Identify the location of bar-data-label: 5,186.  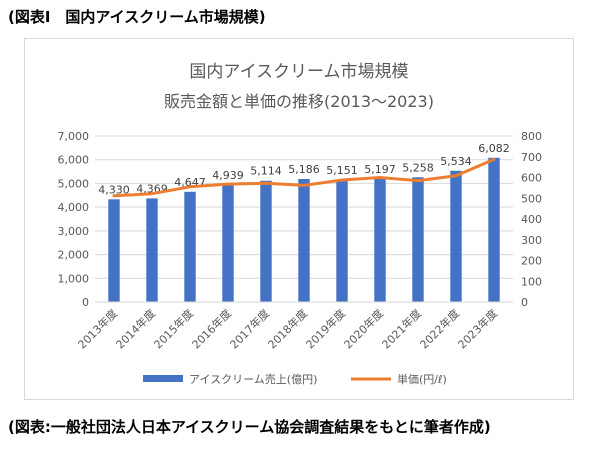
(304, 169).